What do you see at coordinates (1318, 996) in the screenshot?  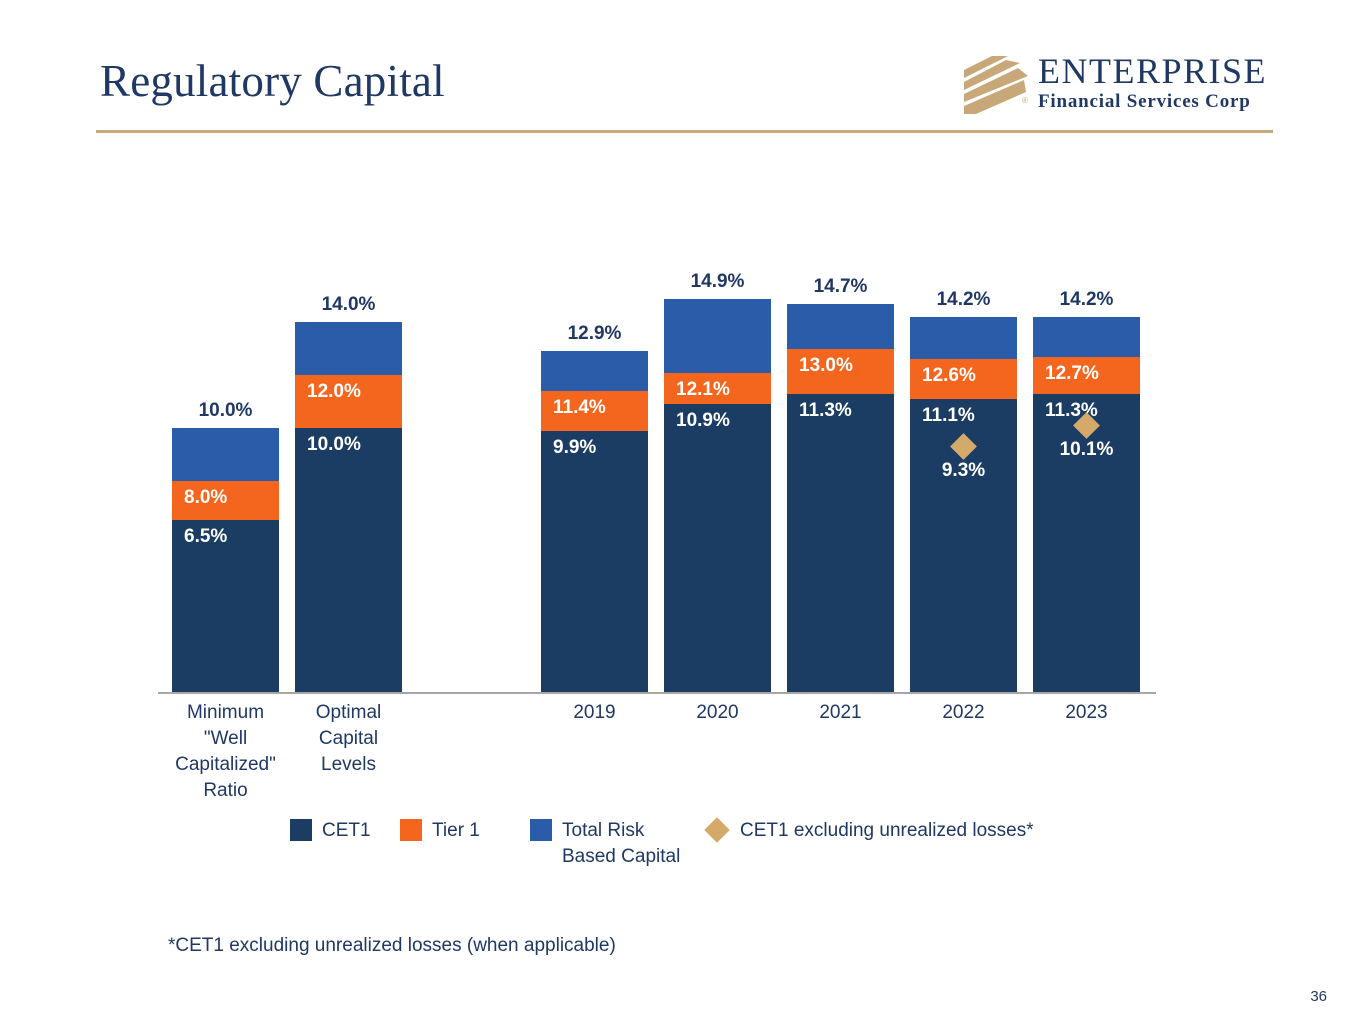 I see `page-number: 36` at bounding box center [1318, 996].